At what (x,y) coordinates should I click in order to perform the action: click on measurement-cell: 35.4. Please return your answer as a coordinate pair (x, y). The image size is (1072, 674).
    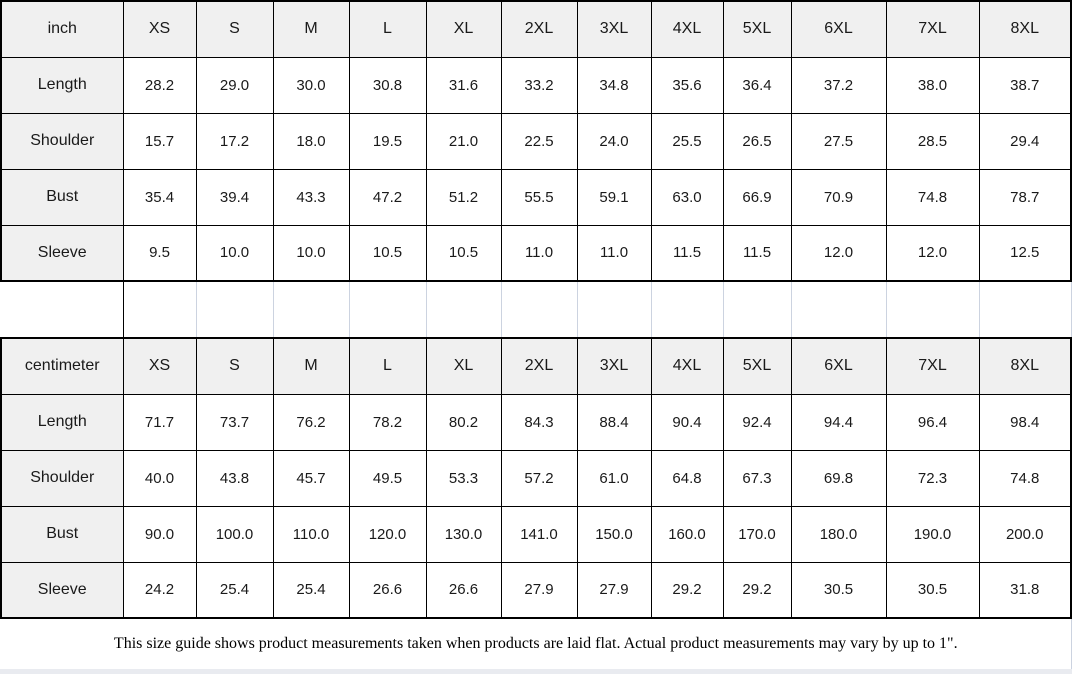
    Looking at the image, I should click on (159, 197).